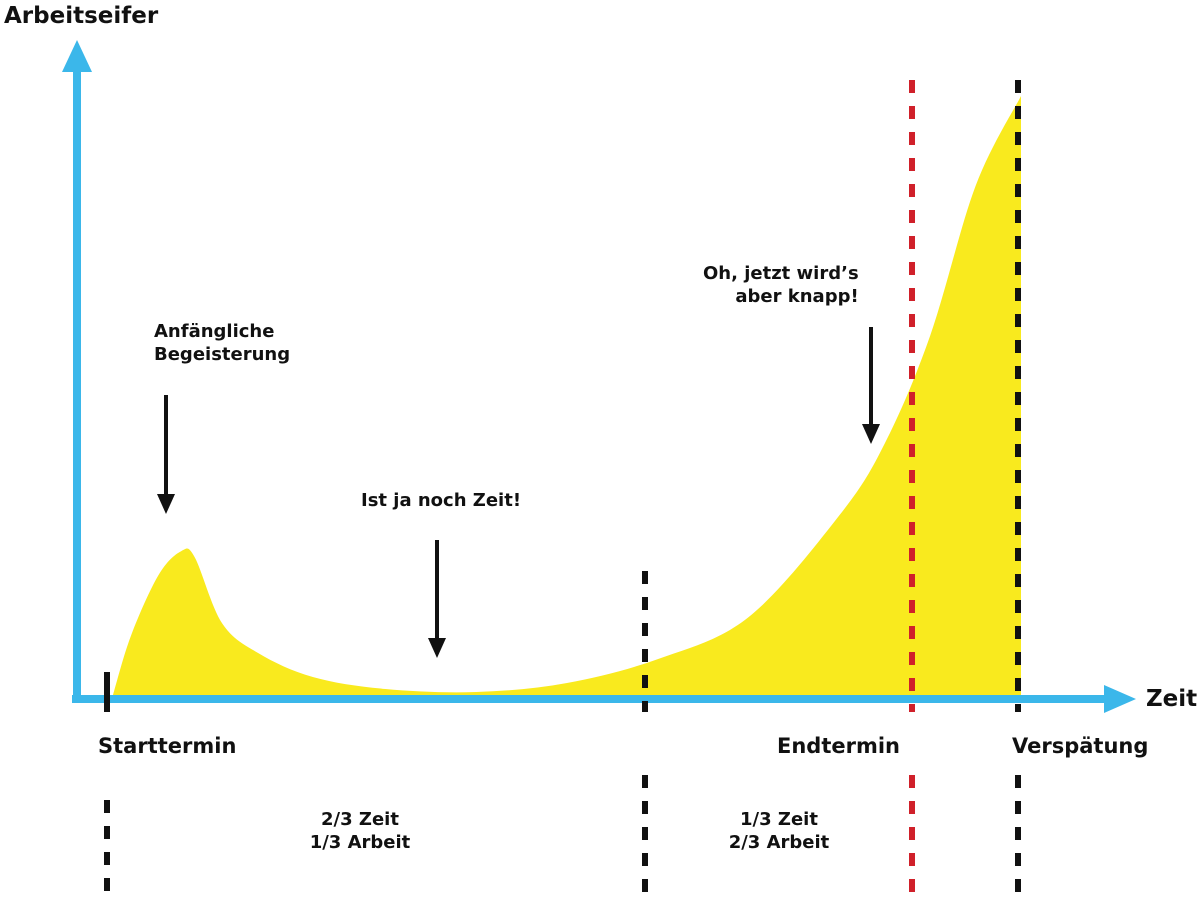 Image resolution: width=1200 pixels, height=898 pixels. I want to click on x-axis-label: Zeit, so click(1172, 699).